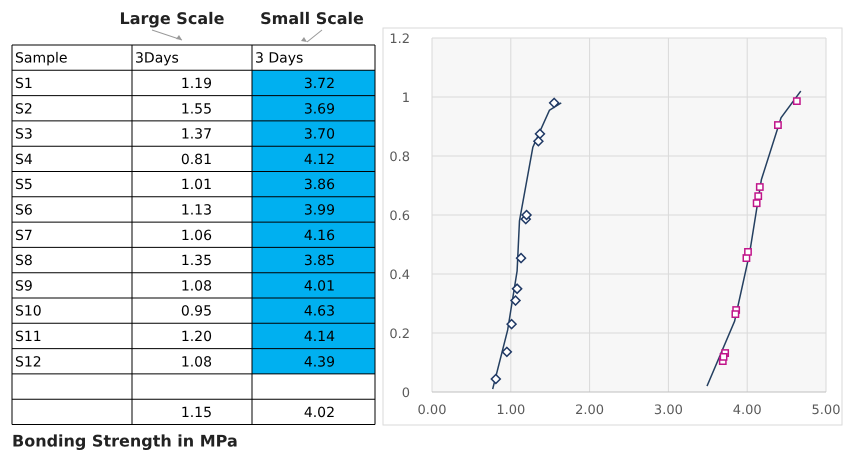 This screenshot has width=844, height=455. Describe the element at coordinates (399, 275) in the screenshot. I see `y-tick-label: 0.4` at that location.